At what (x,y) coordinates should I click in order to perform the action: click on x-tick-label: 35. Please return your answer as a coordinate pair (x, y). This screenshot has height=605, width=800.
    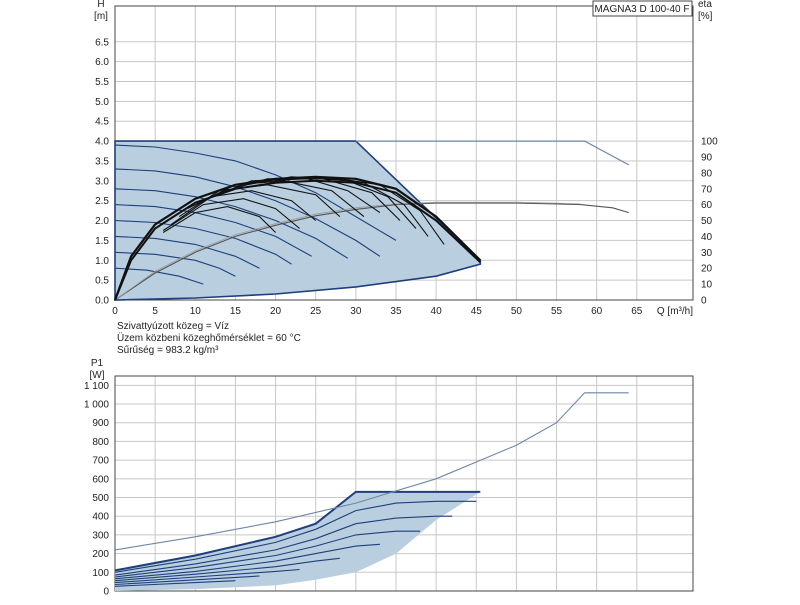
    Looking at the image, I should click on (396, 311).